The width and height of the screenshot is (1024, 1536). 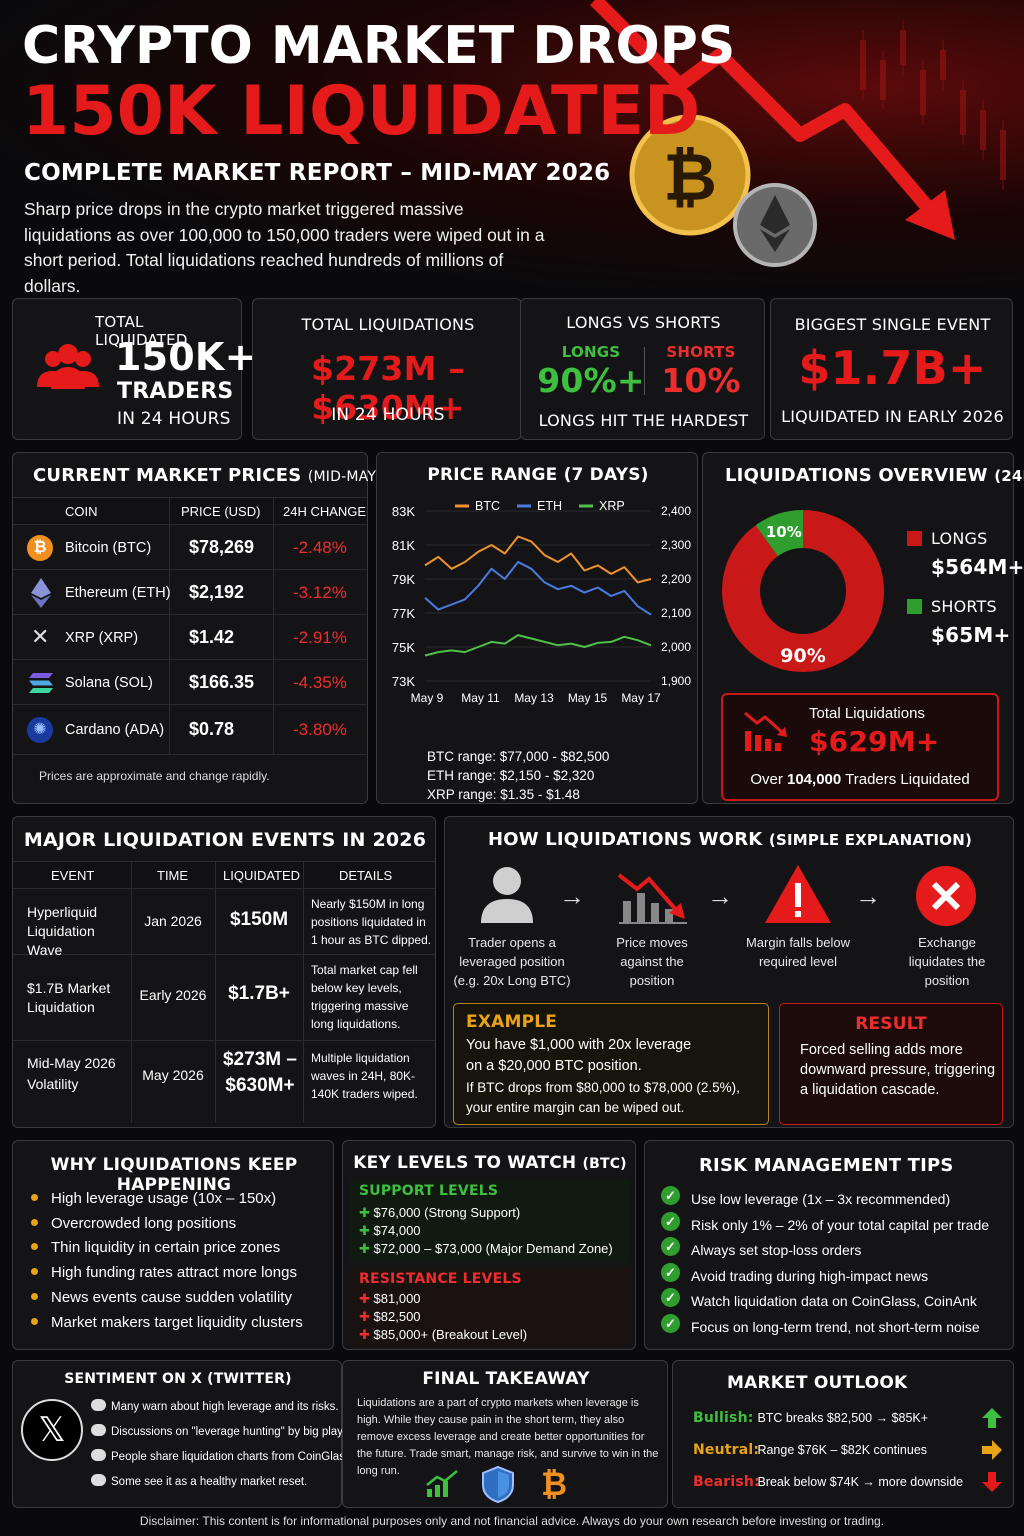 I want to click on how-title-text: HOW LIQUIDATIONS WORK, so click(x=625, y=839).